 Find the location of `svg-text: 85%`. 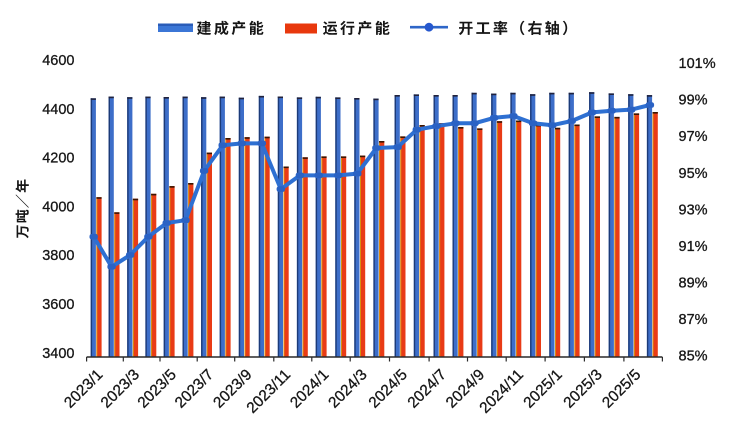

svg-text: 85% is located at coordinates (693, 357).